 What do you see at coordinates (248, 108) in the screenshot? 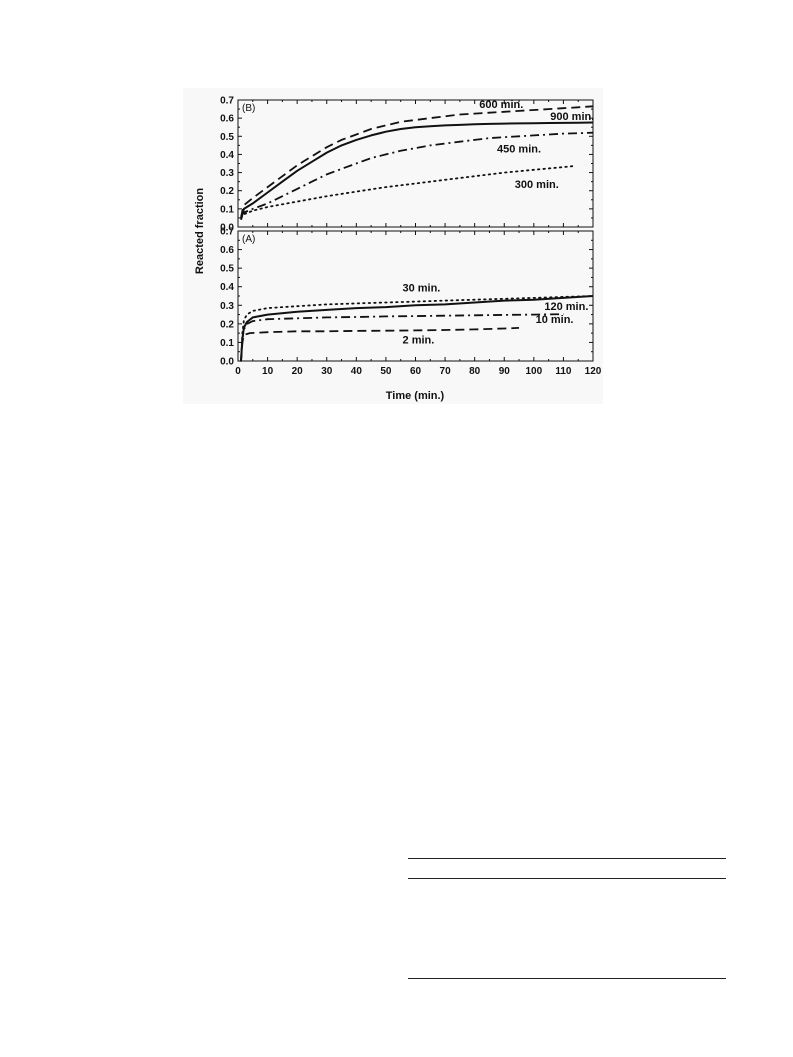
I see `panel-b-label: (B)` at bounding box center [248, 108].